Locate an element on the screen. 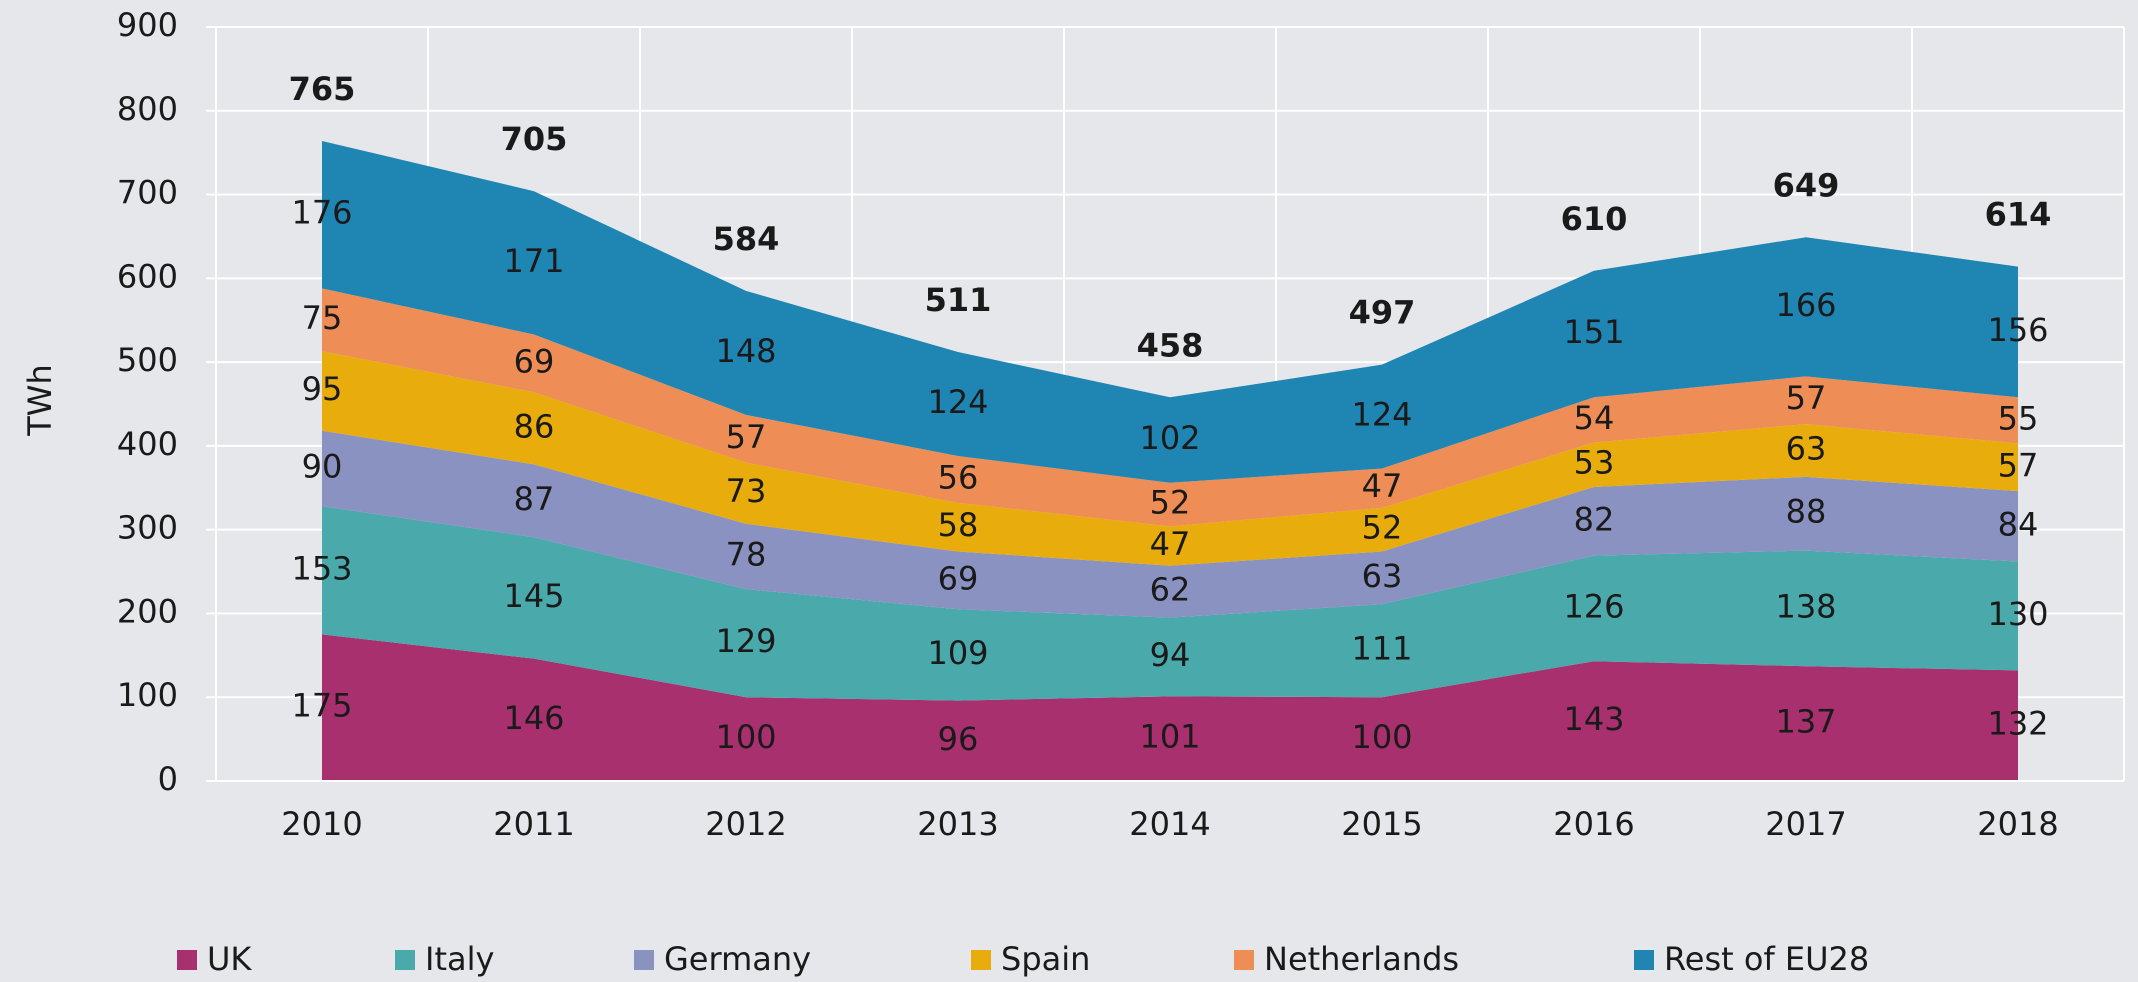 This screenshot has height=982, width=2138. legend-label: Germany is located at coordinates (737, 959).